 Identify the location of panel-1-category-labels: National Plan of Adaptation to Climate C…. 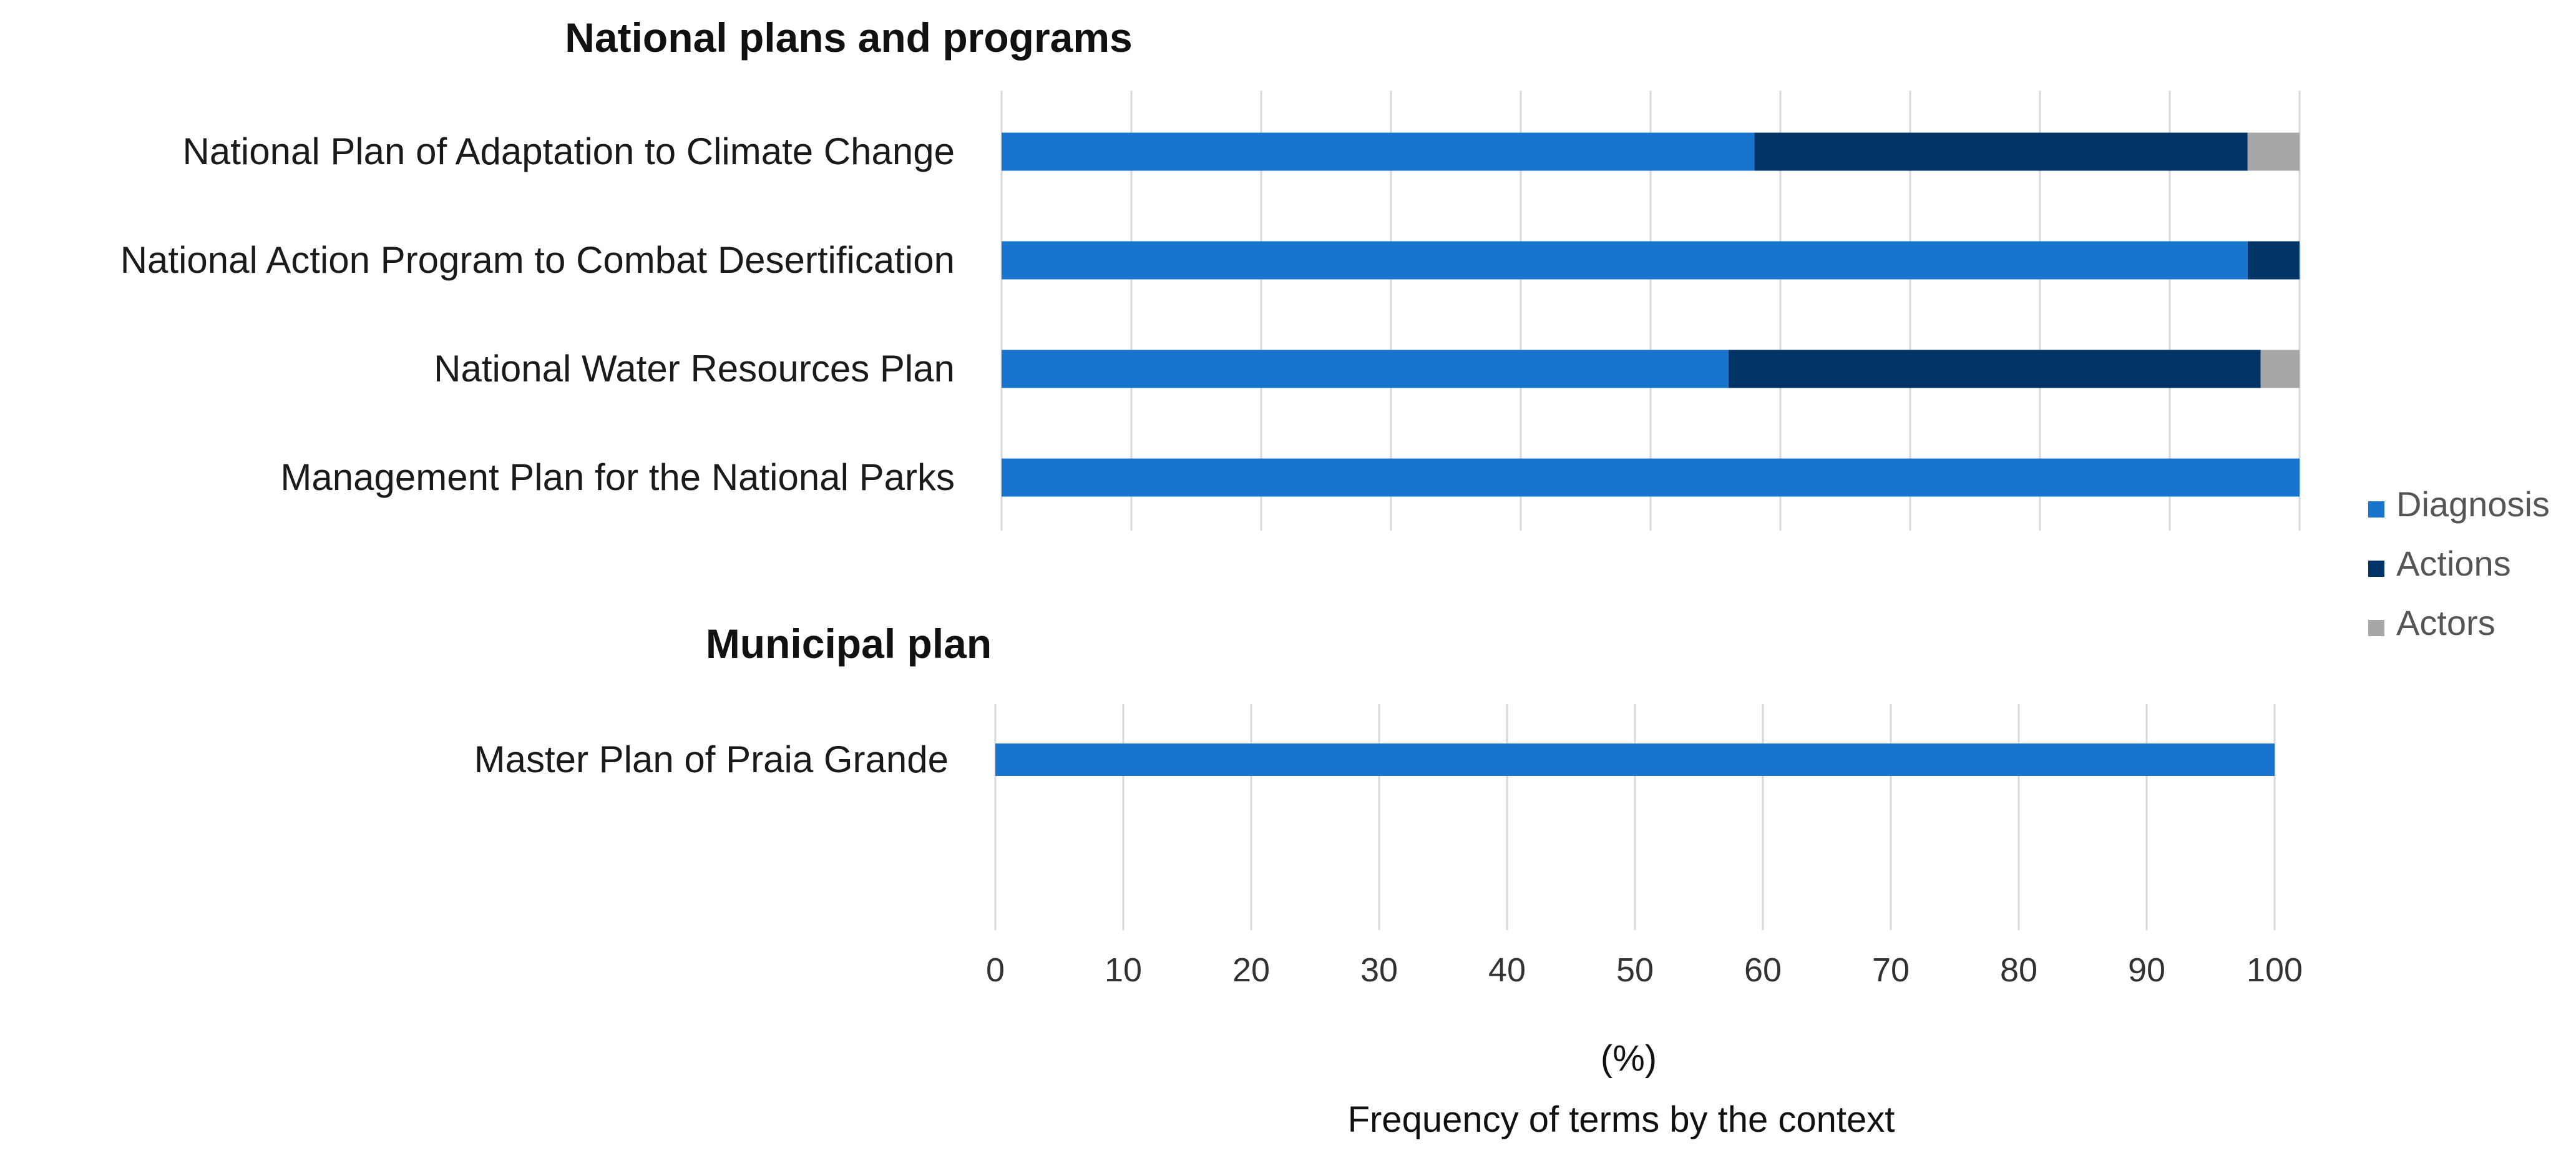
(537, 314).